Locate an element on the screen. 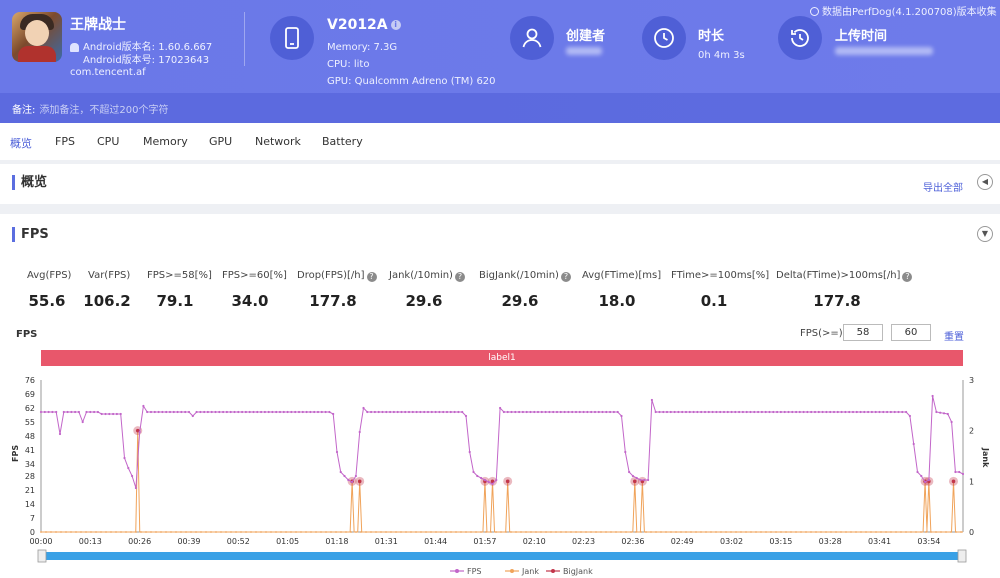 Image resolution: width=1000 pixels, height=578 pixels. metric-label: Drop(FPS)[/h]? is located at coordinates (337, 276).